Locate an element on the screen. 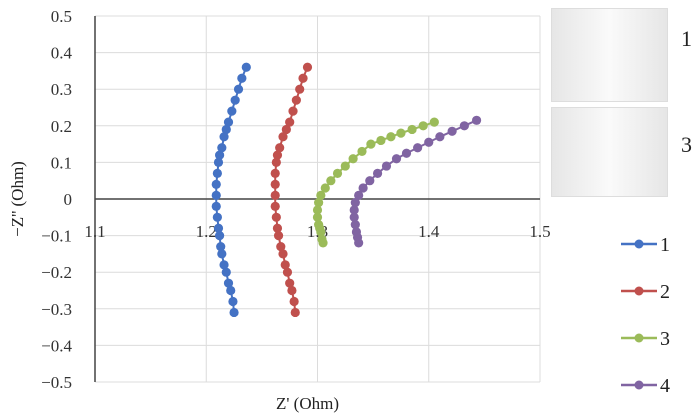 The width and height of the screenshot is (700, 419). y-tick-label: 0.2 is located at coordinates (61, 126).